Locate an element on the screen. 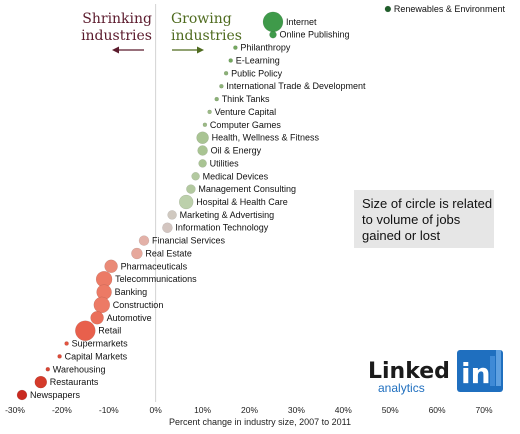 This screenshot has width=520, height=434. x-tick-label: 70% is located at coordinates (483, 410).